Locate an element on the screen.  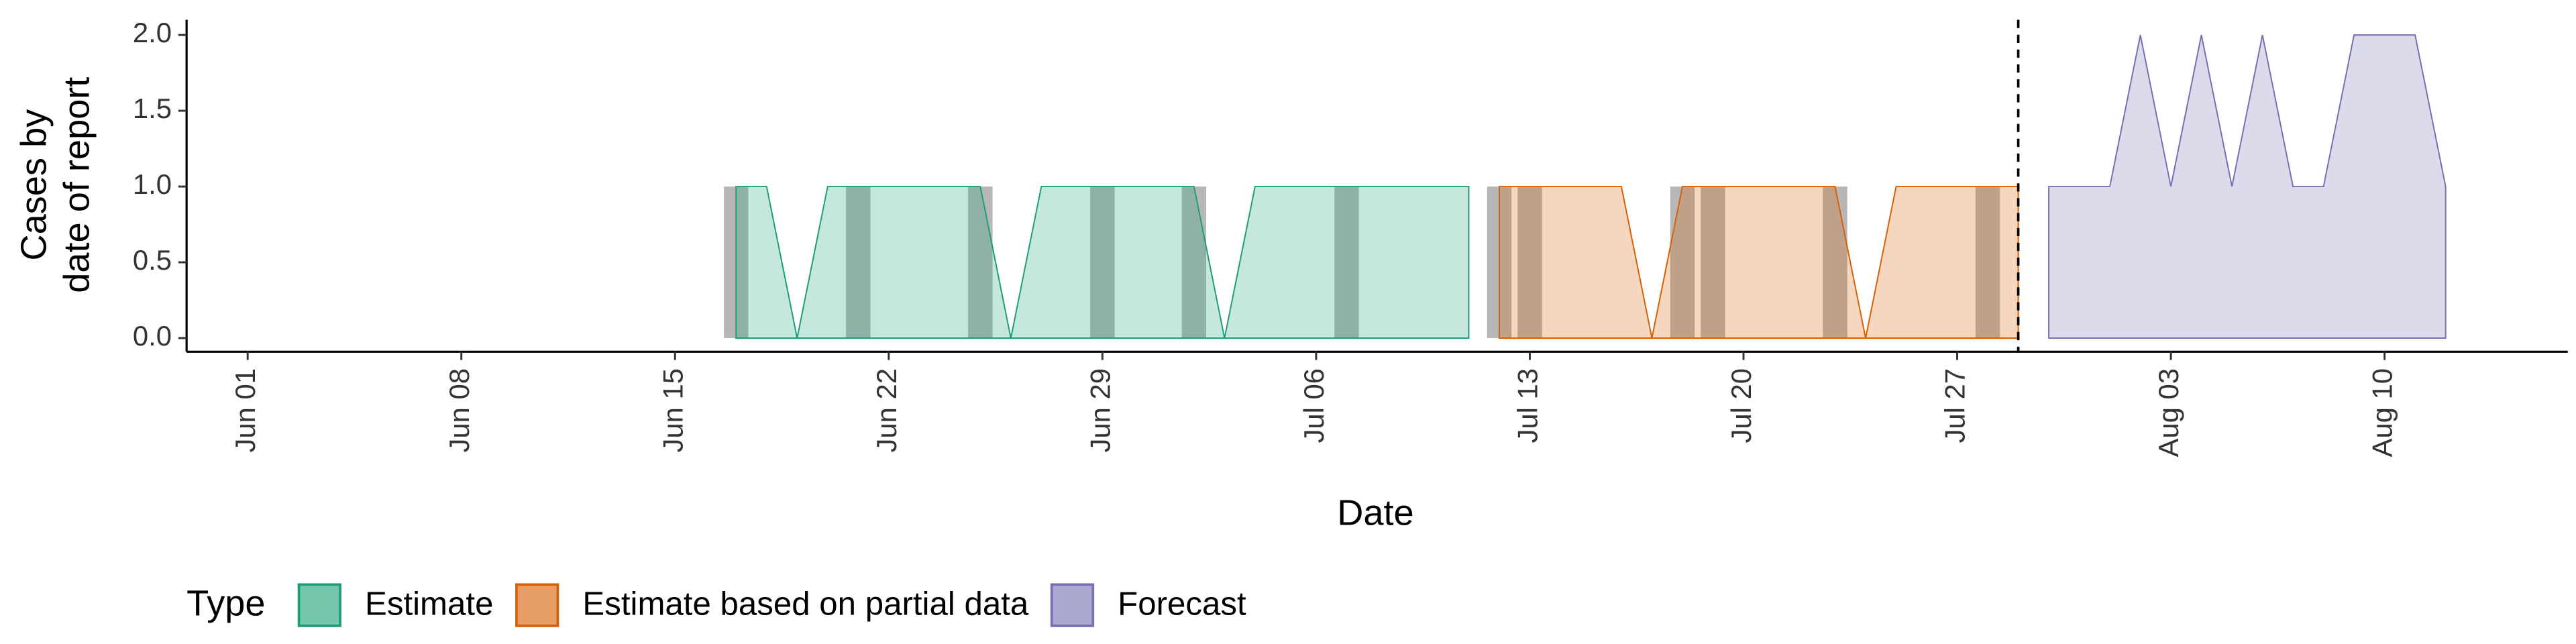
legend-label: Estimate based on partial data is located at coordinates (805, 603).